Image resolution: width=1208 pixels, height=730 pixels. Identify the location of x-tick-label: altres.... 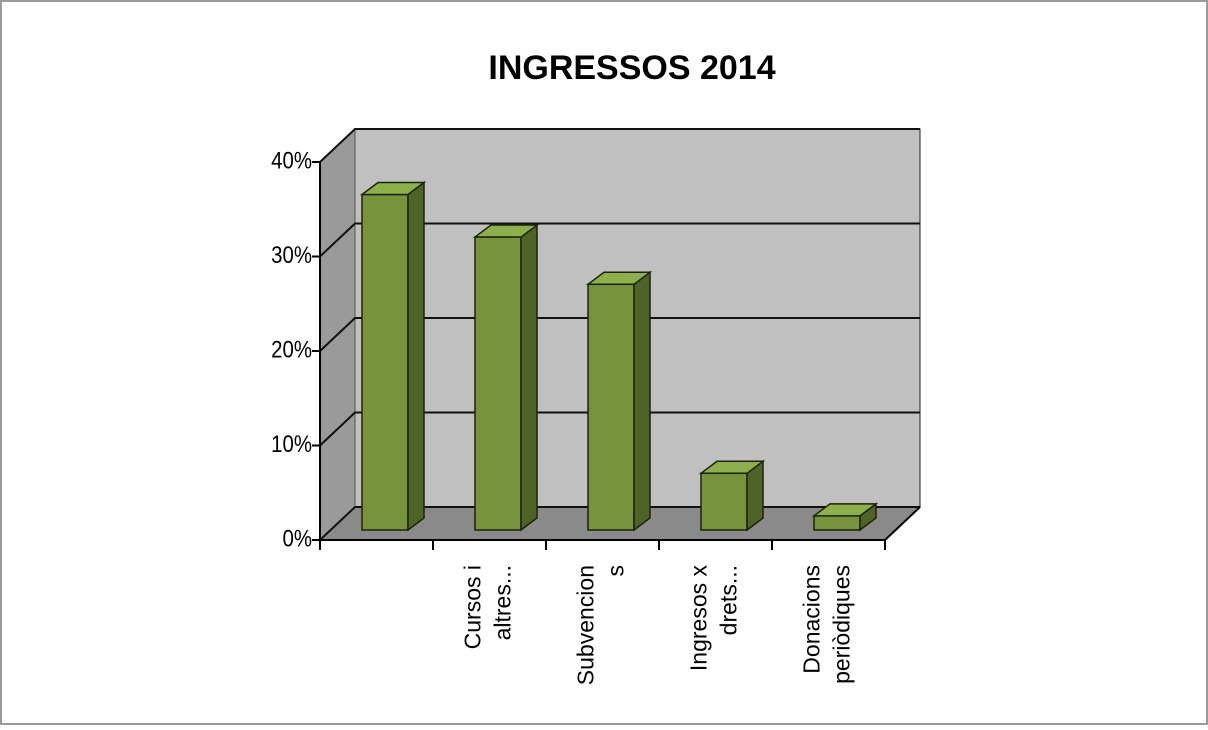
(503, 602).